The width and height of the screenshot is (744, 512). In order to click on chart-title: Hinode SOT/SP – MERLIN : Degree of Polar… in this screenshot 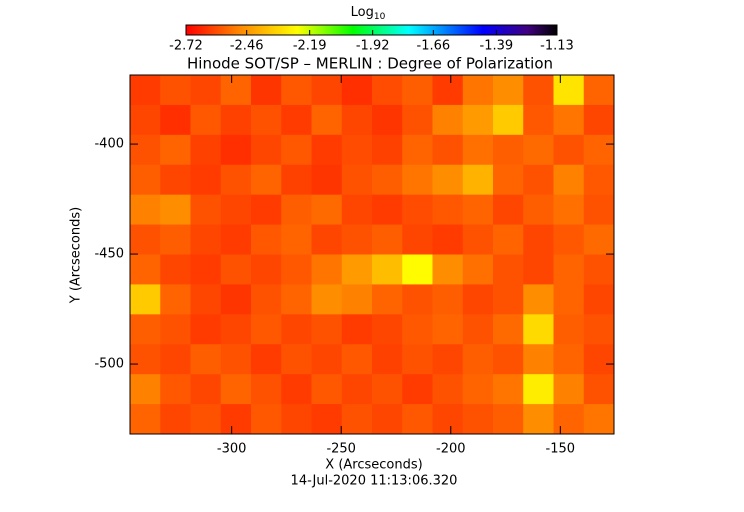, I will do `click(370, 64)`.